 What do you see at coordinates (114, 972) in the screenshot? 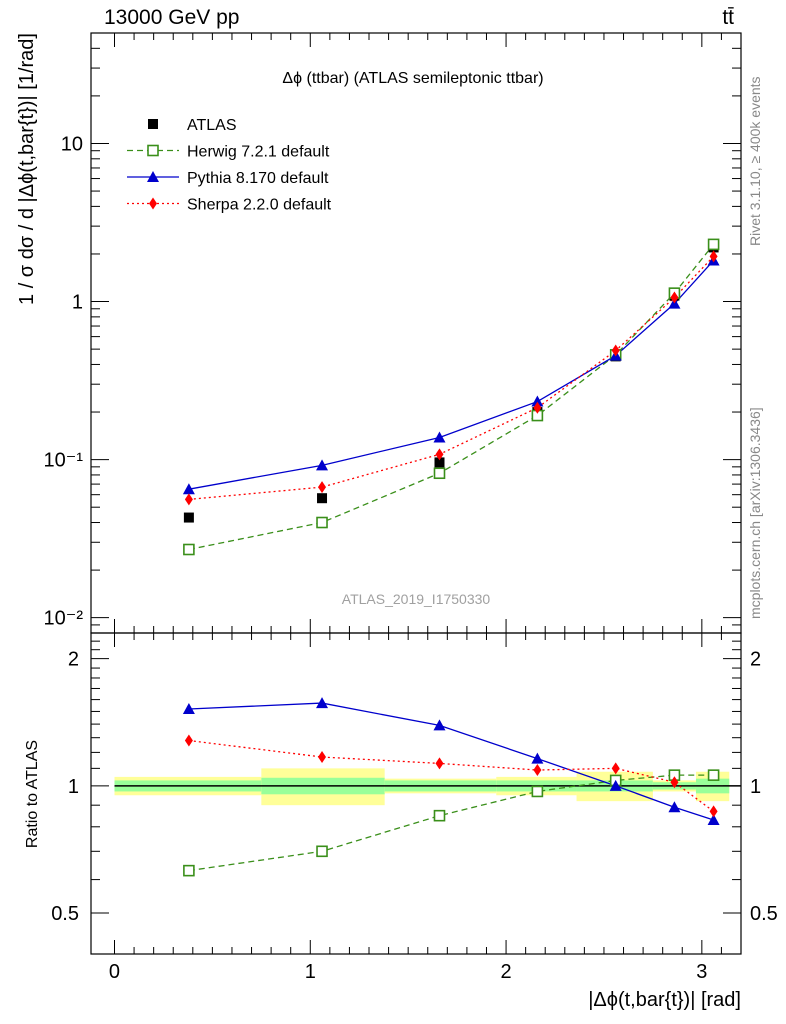
I see `x-tick-label: 0` at bounding box center [114, 972].